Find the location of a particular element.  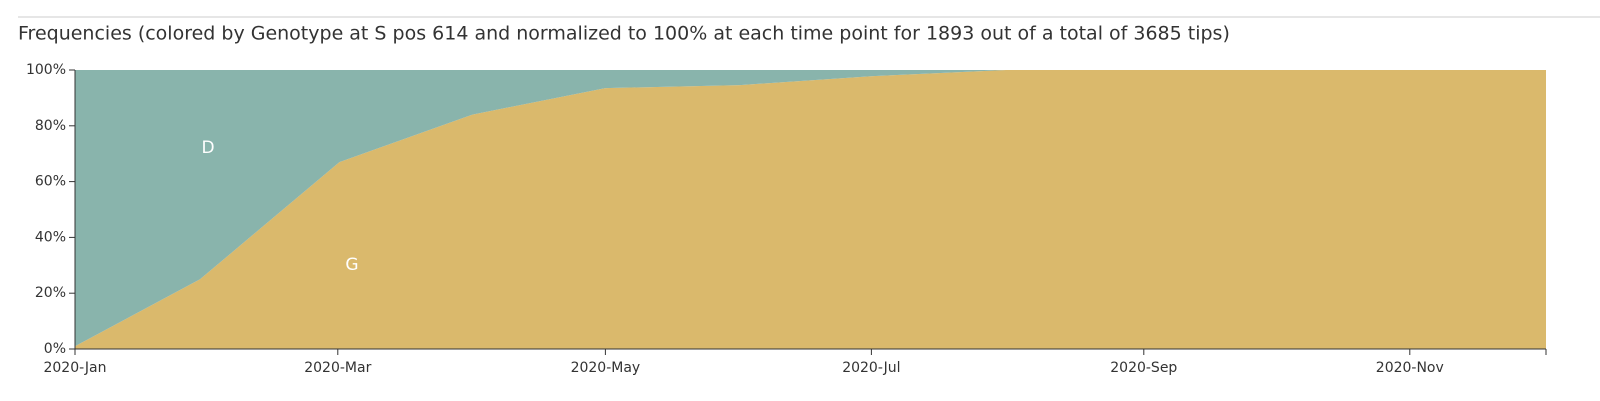

y-tick-label: 0% is located at coordinates (55, 349).